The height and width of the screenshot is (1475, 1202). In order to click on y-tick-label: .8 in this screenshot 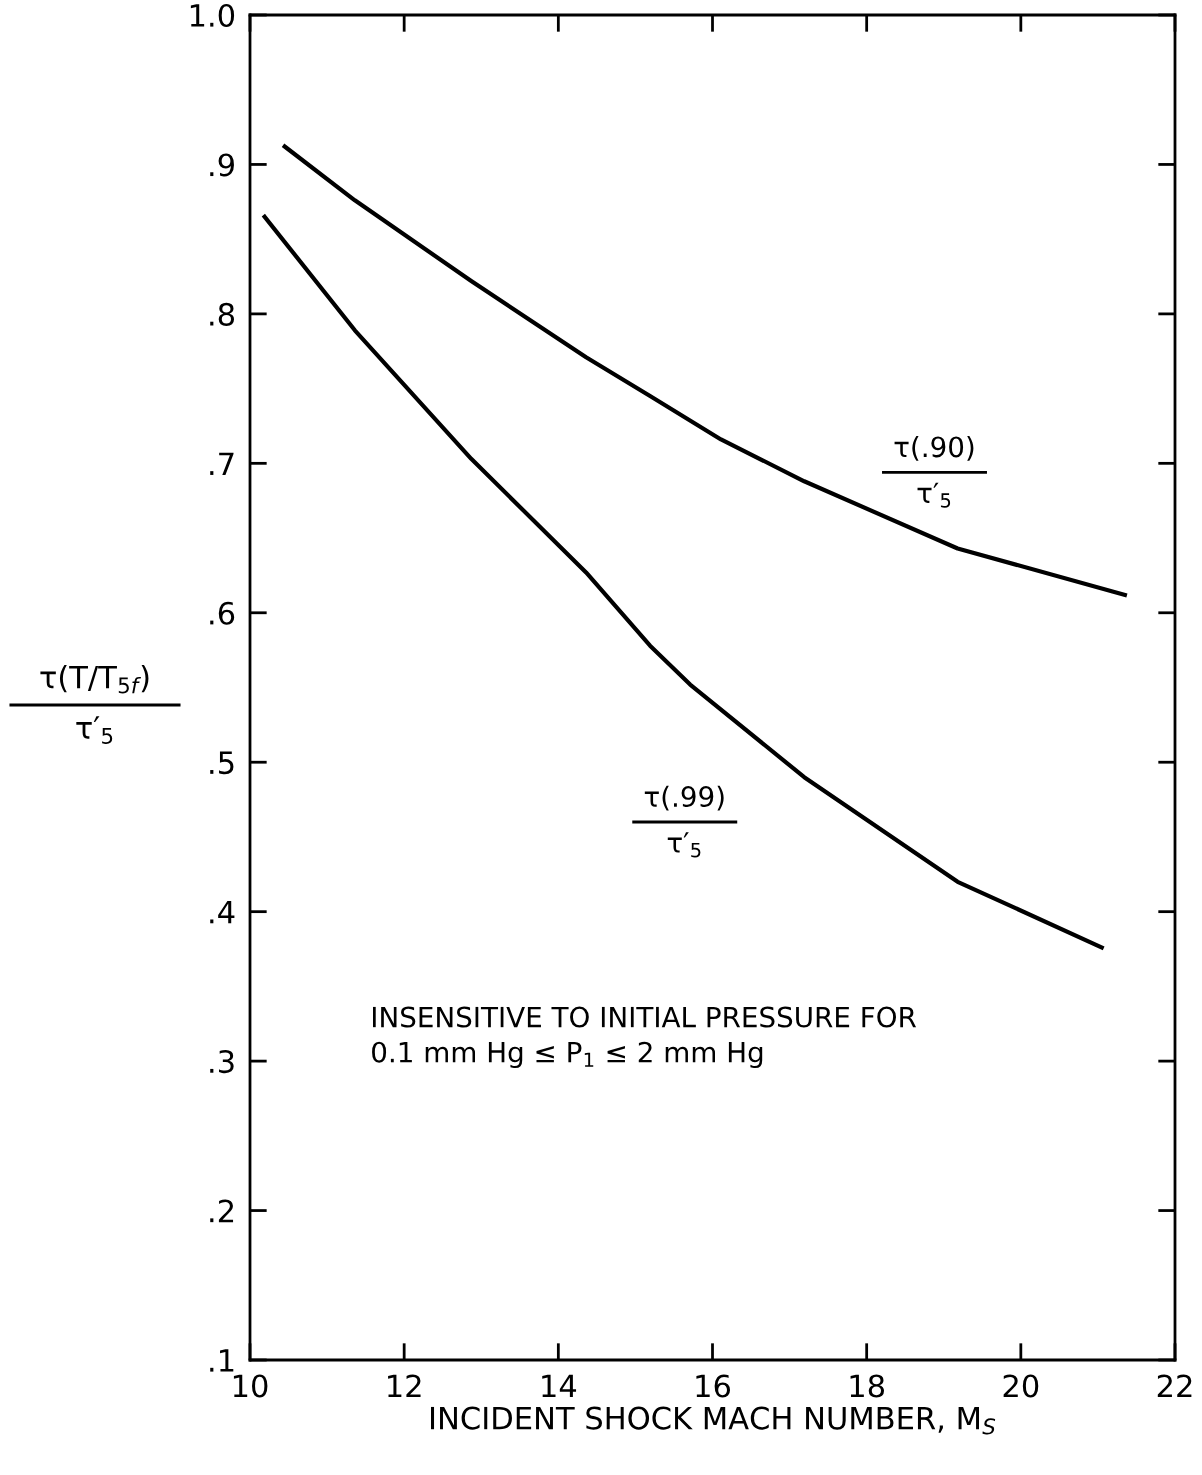, I will do `click(222, 314)`.